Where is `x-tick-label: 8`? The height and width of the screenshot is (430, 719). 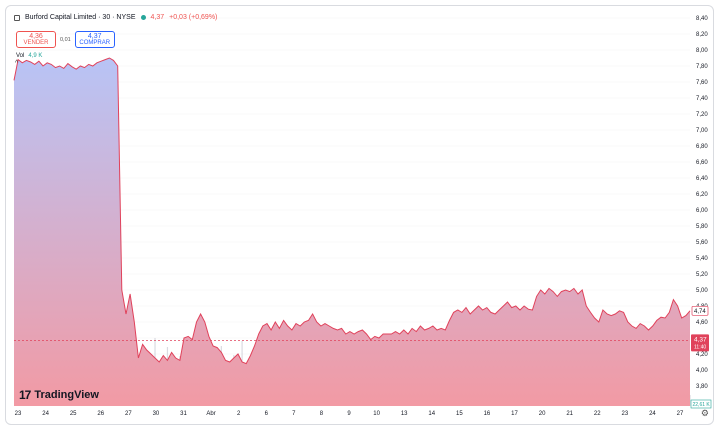
x-tick-label: 8 is located at coordinates (322, 414).